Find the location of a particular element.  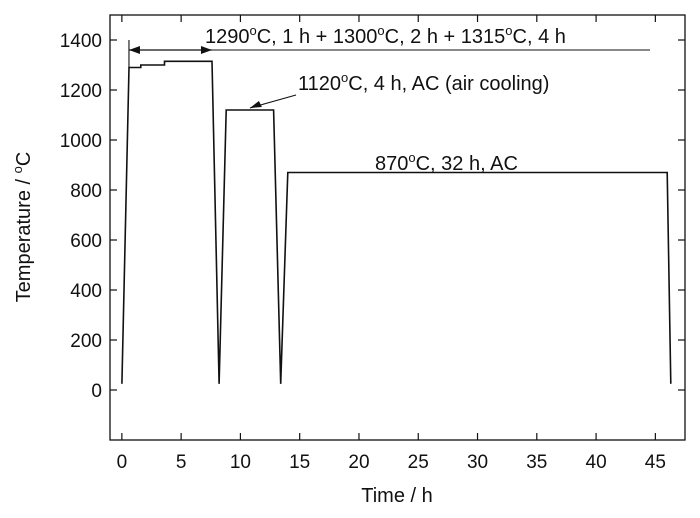

y-axis-title-main: Temperature / is located at coordinates (24, 237).